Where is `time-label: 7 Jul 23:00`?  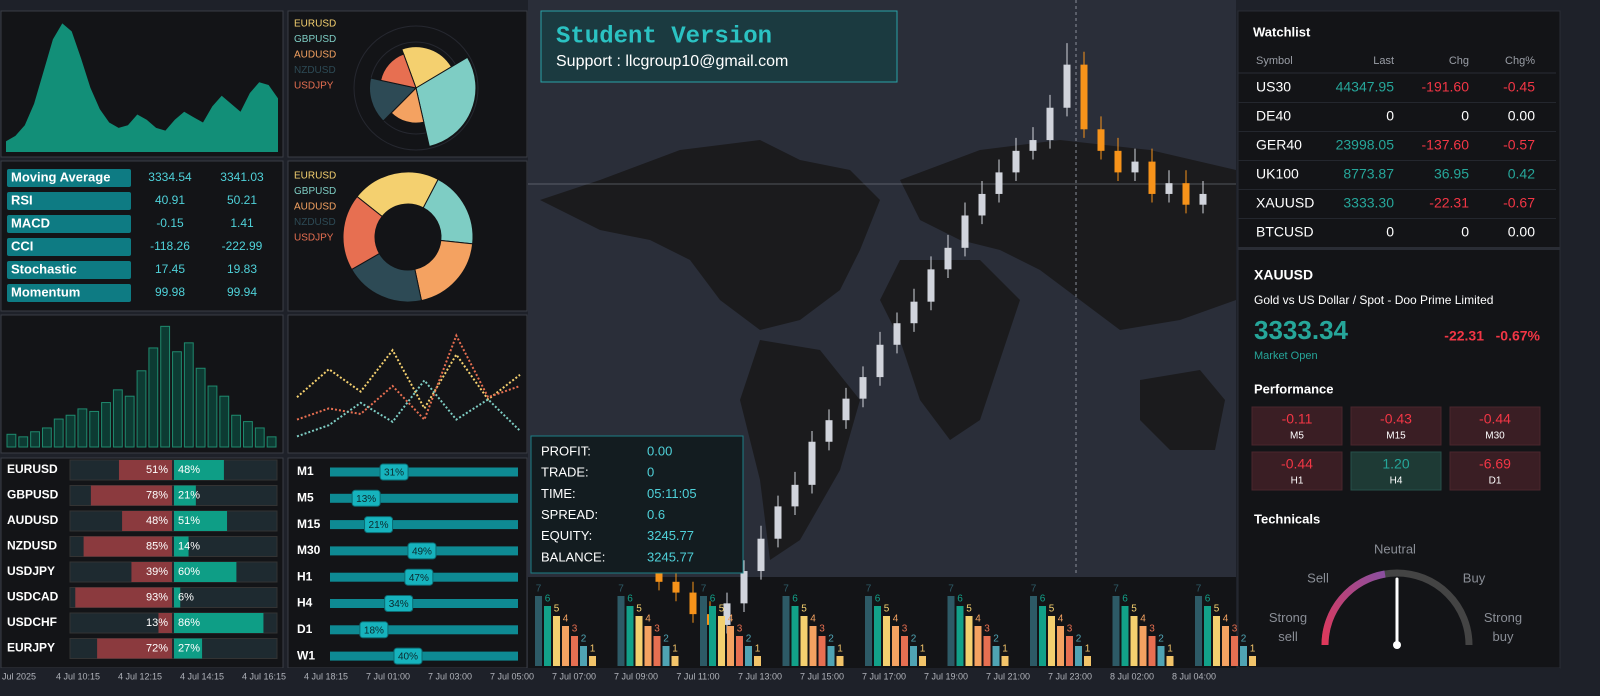 time-label: 7 Jul 23:00 is located at coordinates (1070, 676).